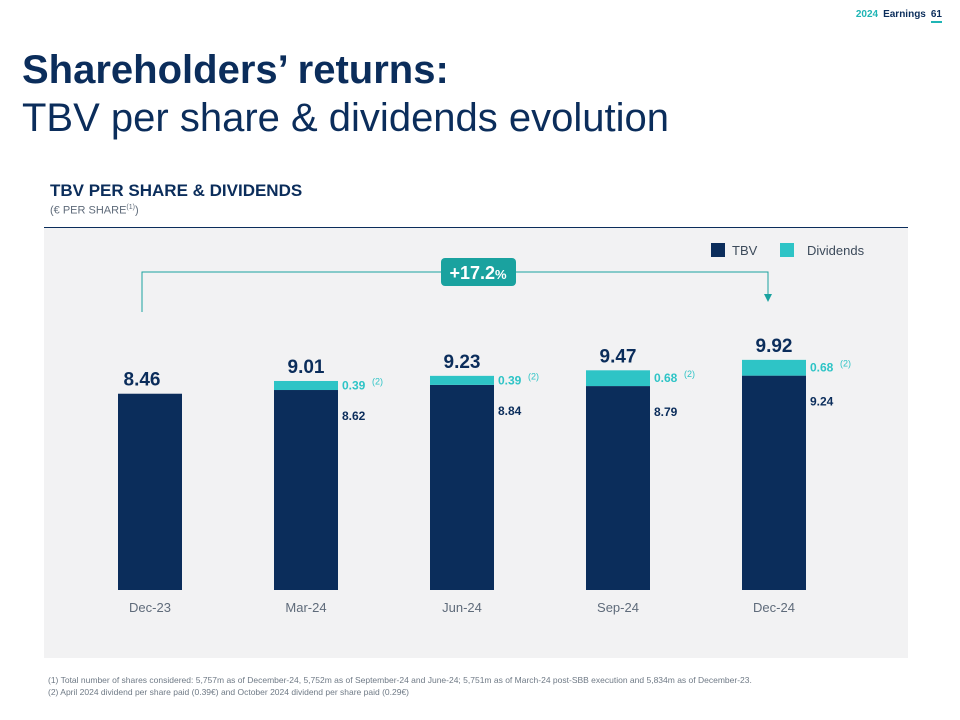 This screenshot has width=960, height=720. What do you see at coordinates (501, 274) in the screenshot?
I see `growth-unit: %` at bounding box center [501, 274].